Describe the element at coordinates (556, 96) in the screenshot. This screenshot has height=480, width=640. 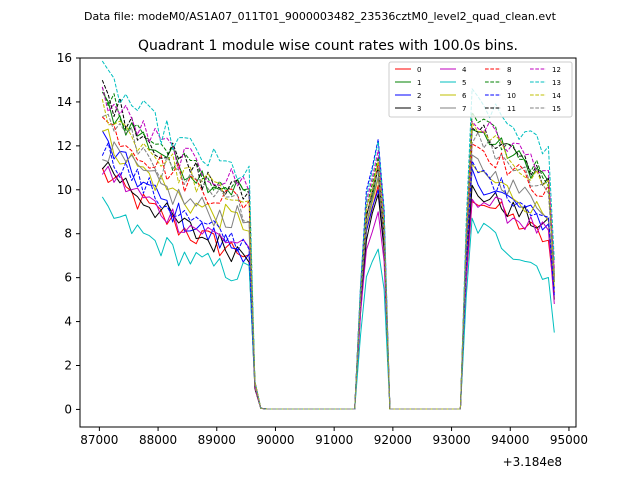
I see `legend-label-14: 14` at that location.